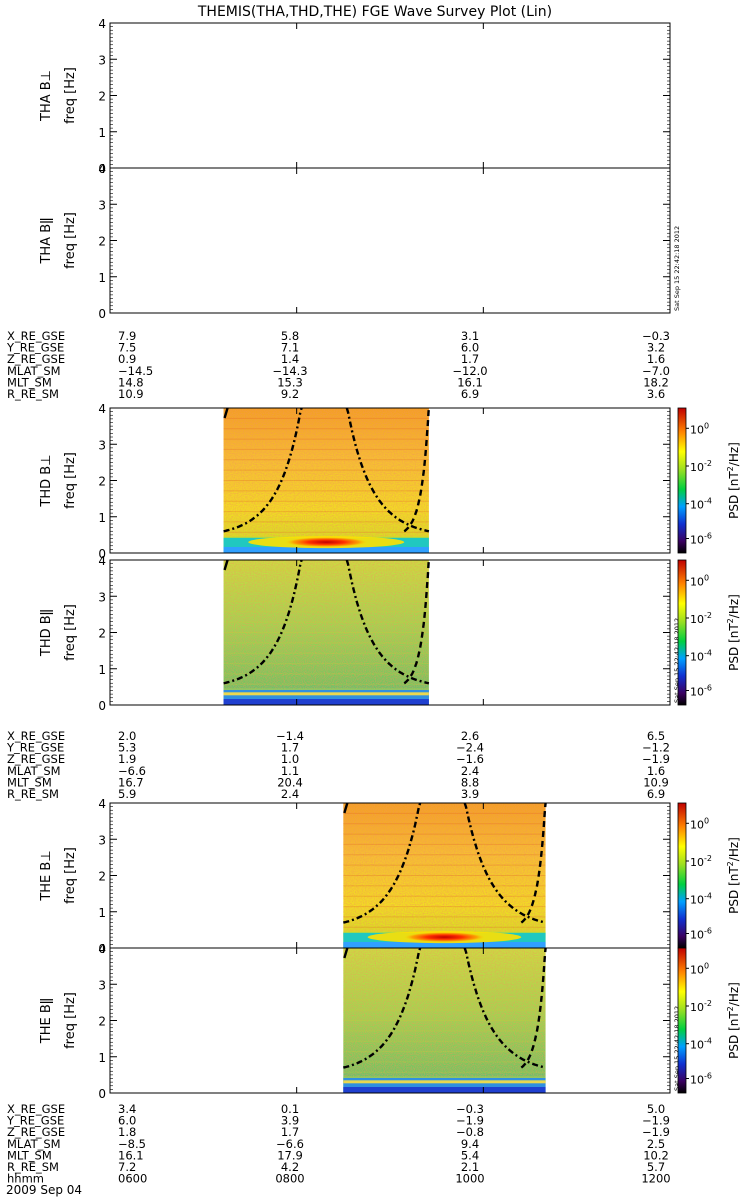  I want to click on panel-label: THD Bǁ, so click(46, 633).